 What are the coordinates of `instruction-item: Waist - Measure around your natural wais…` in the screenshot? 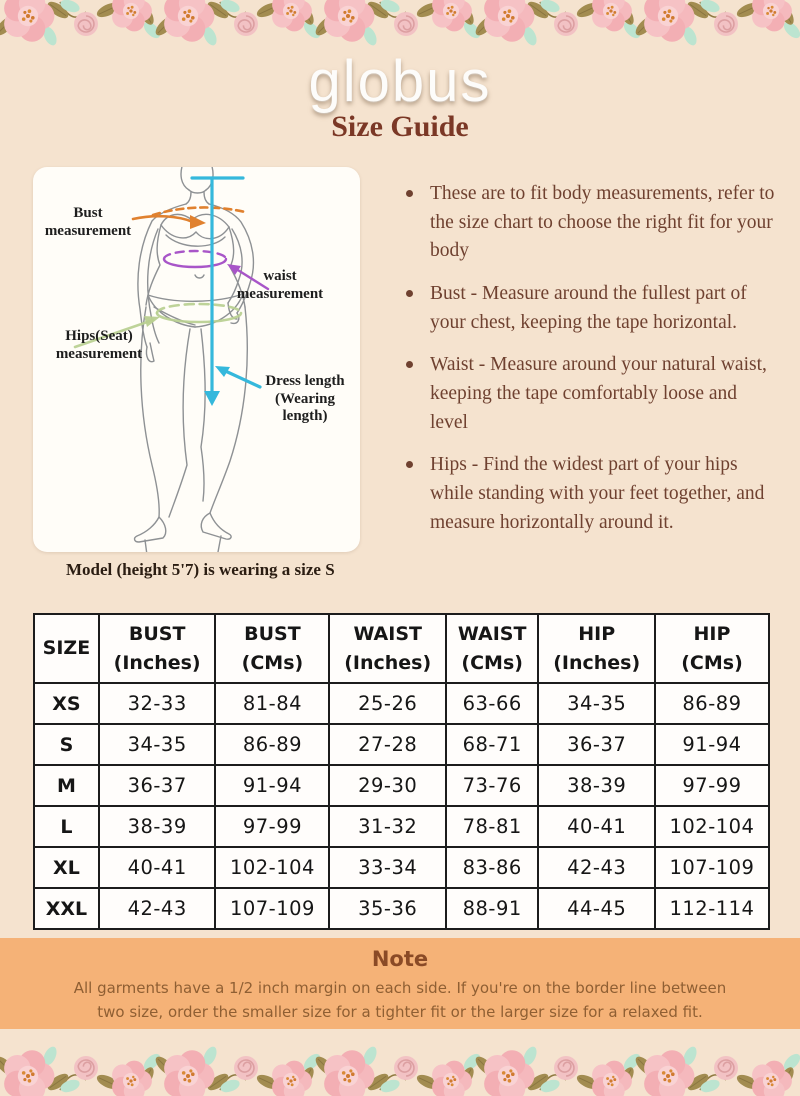 It's located at (589, 394).